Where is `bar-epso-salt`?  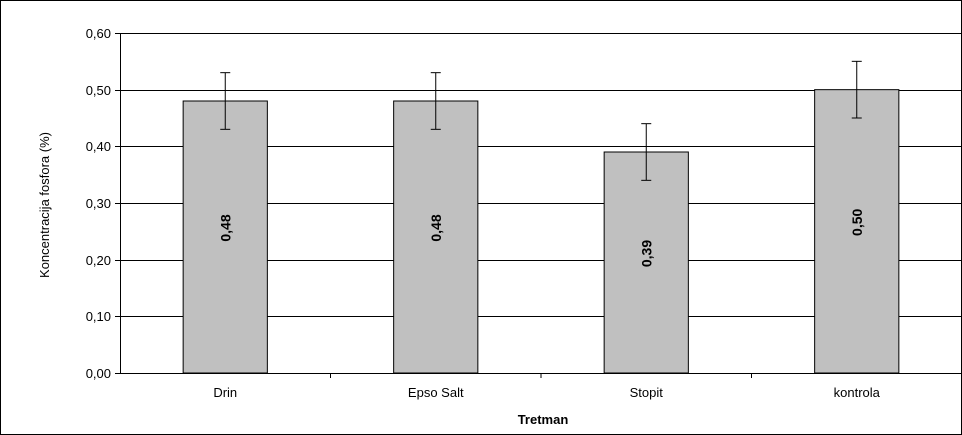
bar-epso-salt is located at coordinates (436, 237).